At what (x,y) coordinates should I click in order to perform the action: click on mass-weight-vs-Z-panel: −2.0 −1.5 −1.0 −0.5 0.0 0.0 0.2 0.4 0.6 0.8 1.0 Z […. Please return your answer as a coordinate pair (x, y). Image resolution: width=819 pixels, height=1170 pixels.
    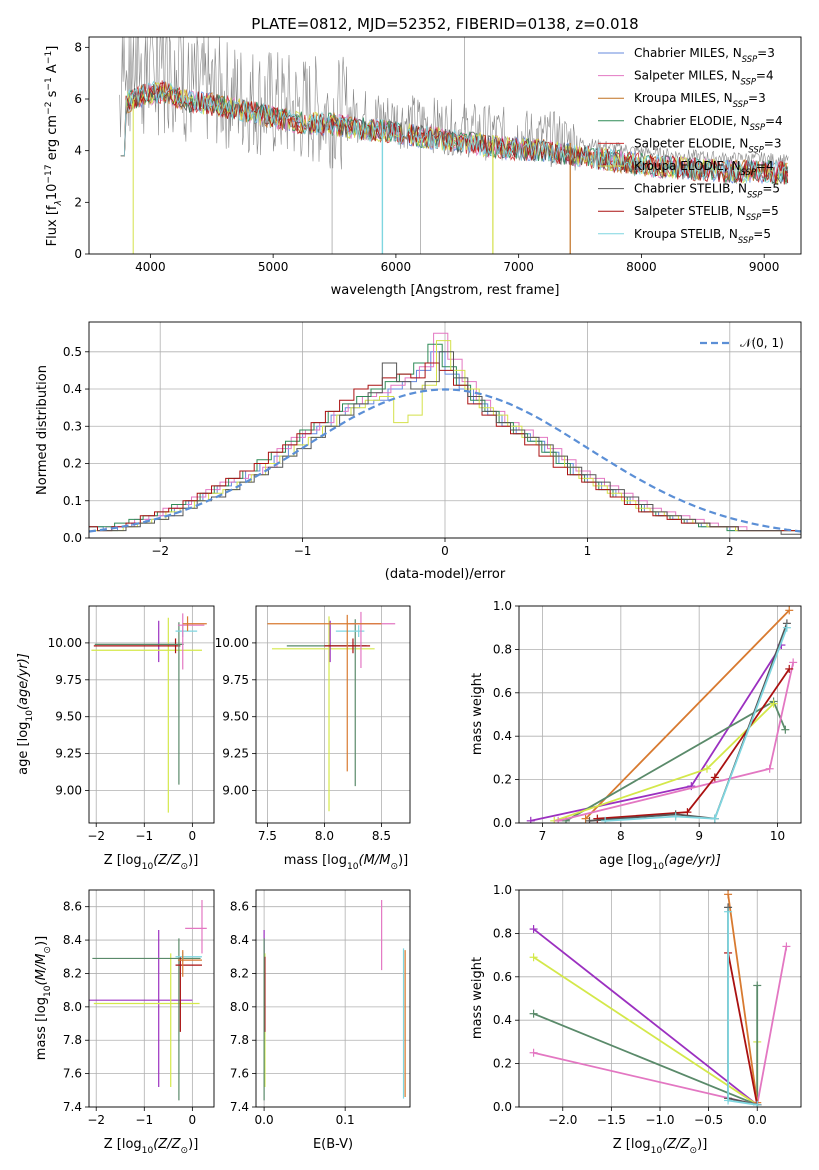
    Looking at the image, I should click on (636, 1019).